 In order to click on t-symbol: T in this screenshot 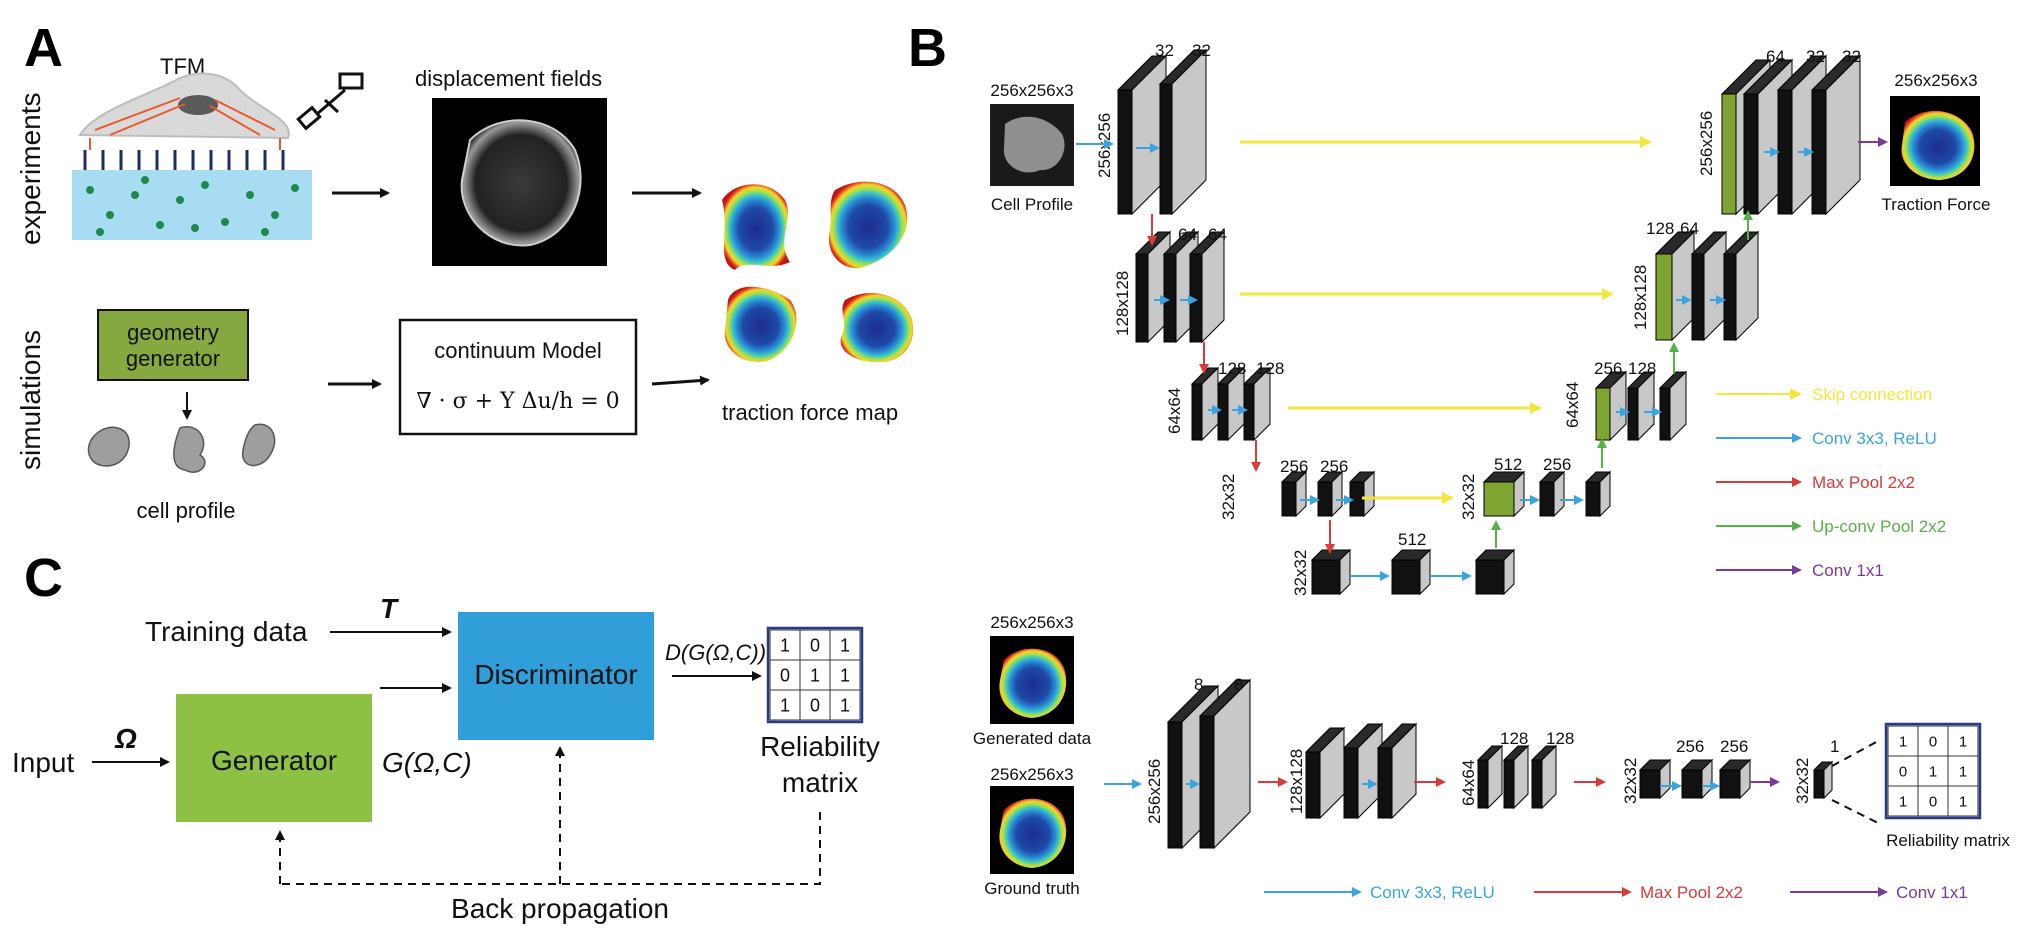, I will do `click(390, 608)`.